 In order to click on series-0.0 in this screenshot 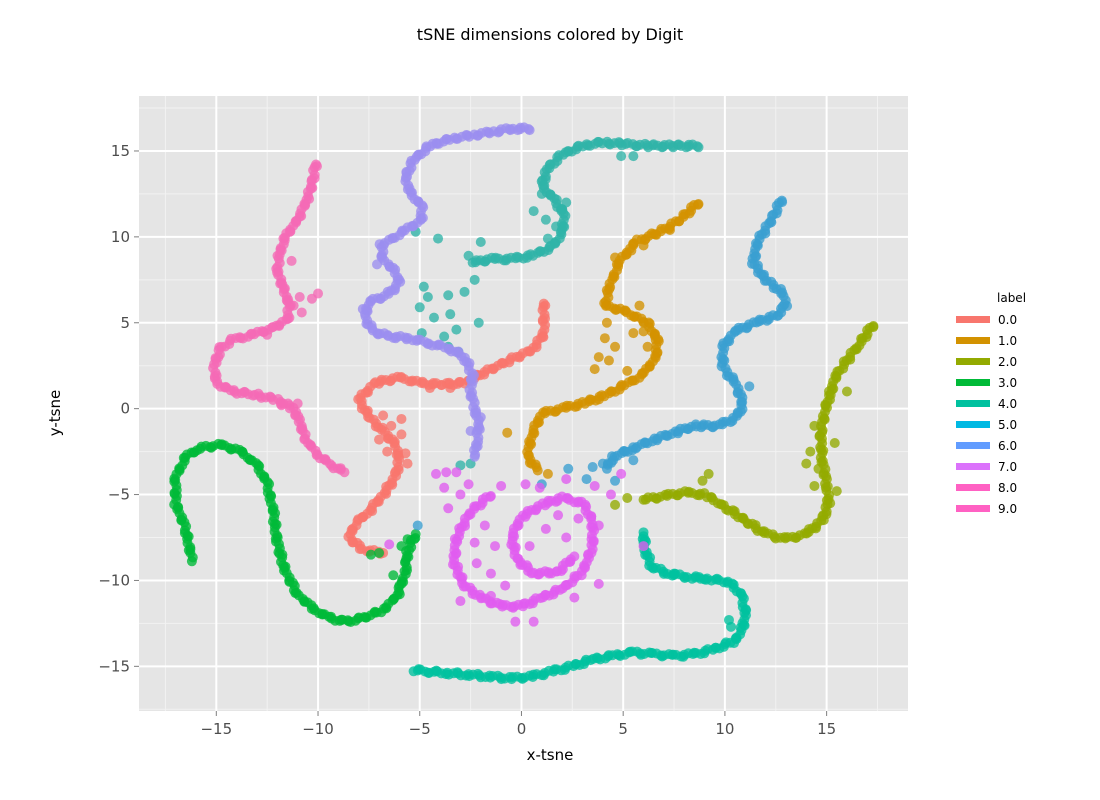, I will do `click(447, 428)`.